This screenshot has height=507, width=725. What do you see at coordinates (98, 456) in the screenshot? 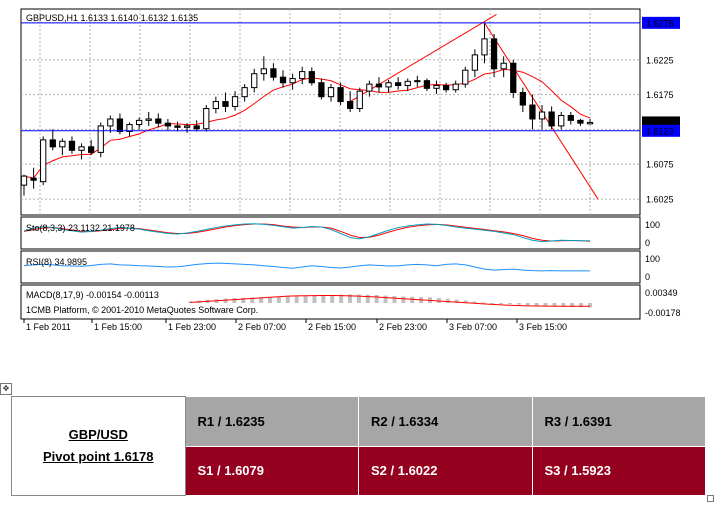
I see `pivot-point-label: Pivot point 1.6178` at bounding box center [98, 456].